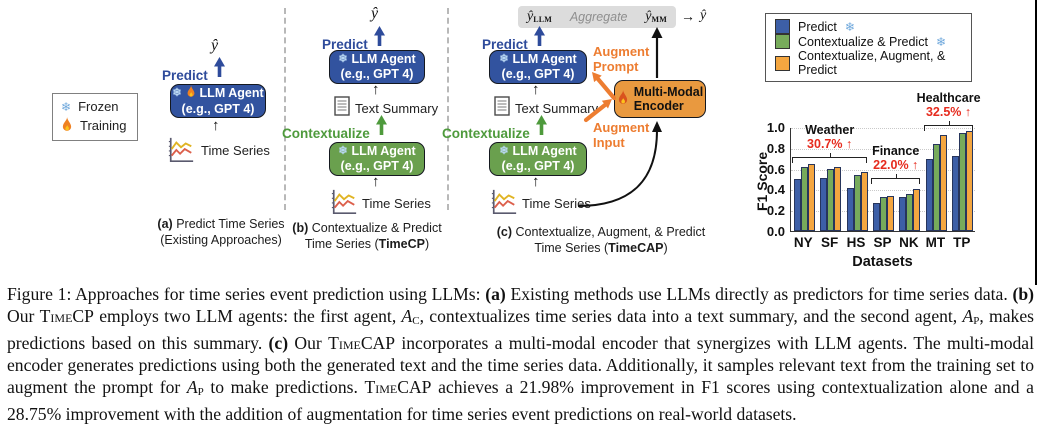 This screenshot has height=442, width=1041. Describe the element at coordinates (398, 387) in the screenshot. I see `caption-segment: TimeCAP` at that location.